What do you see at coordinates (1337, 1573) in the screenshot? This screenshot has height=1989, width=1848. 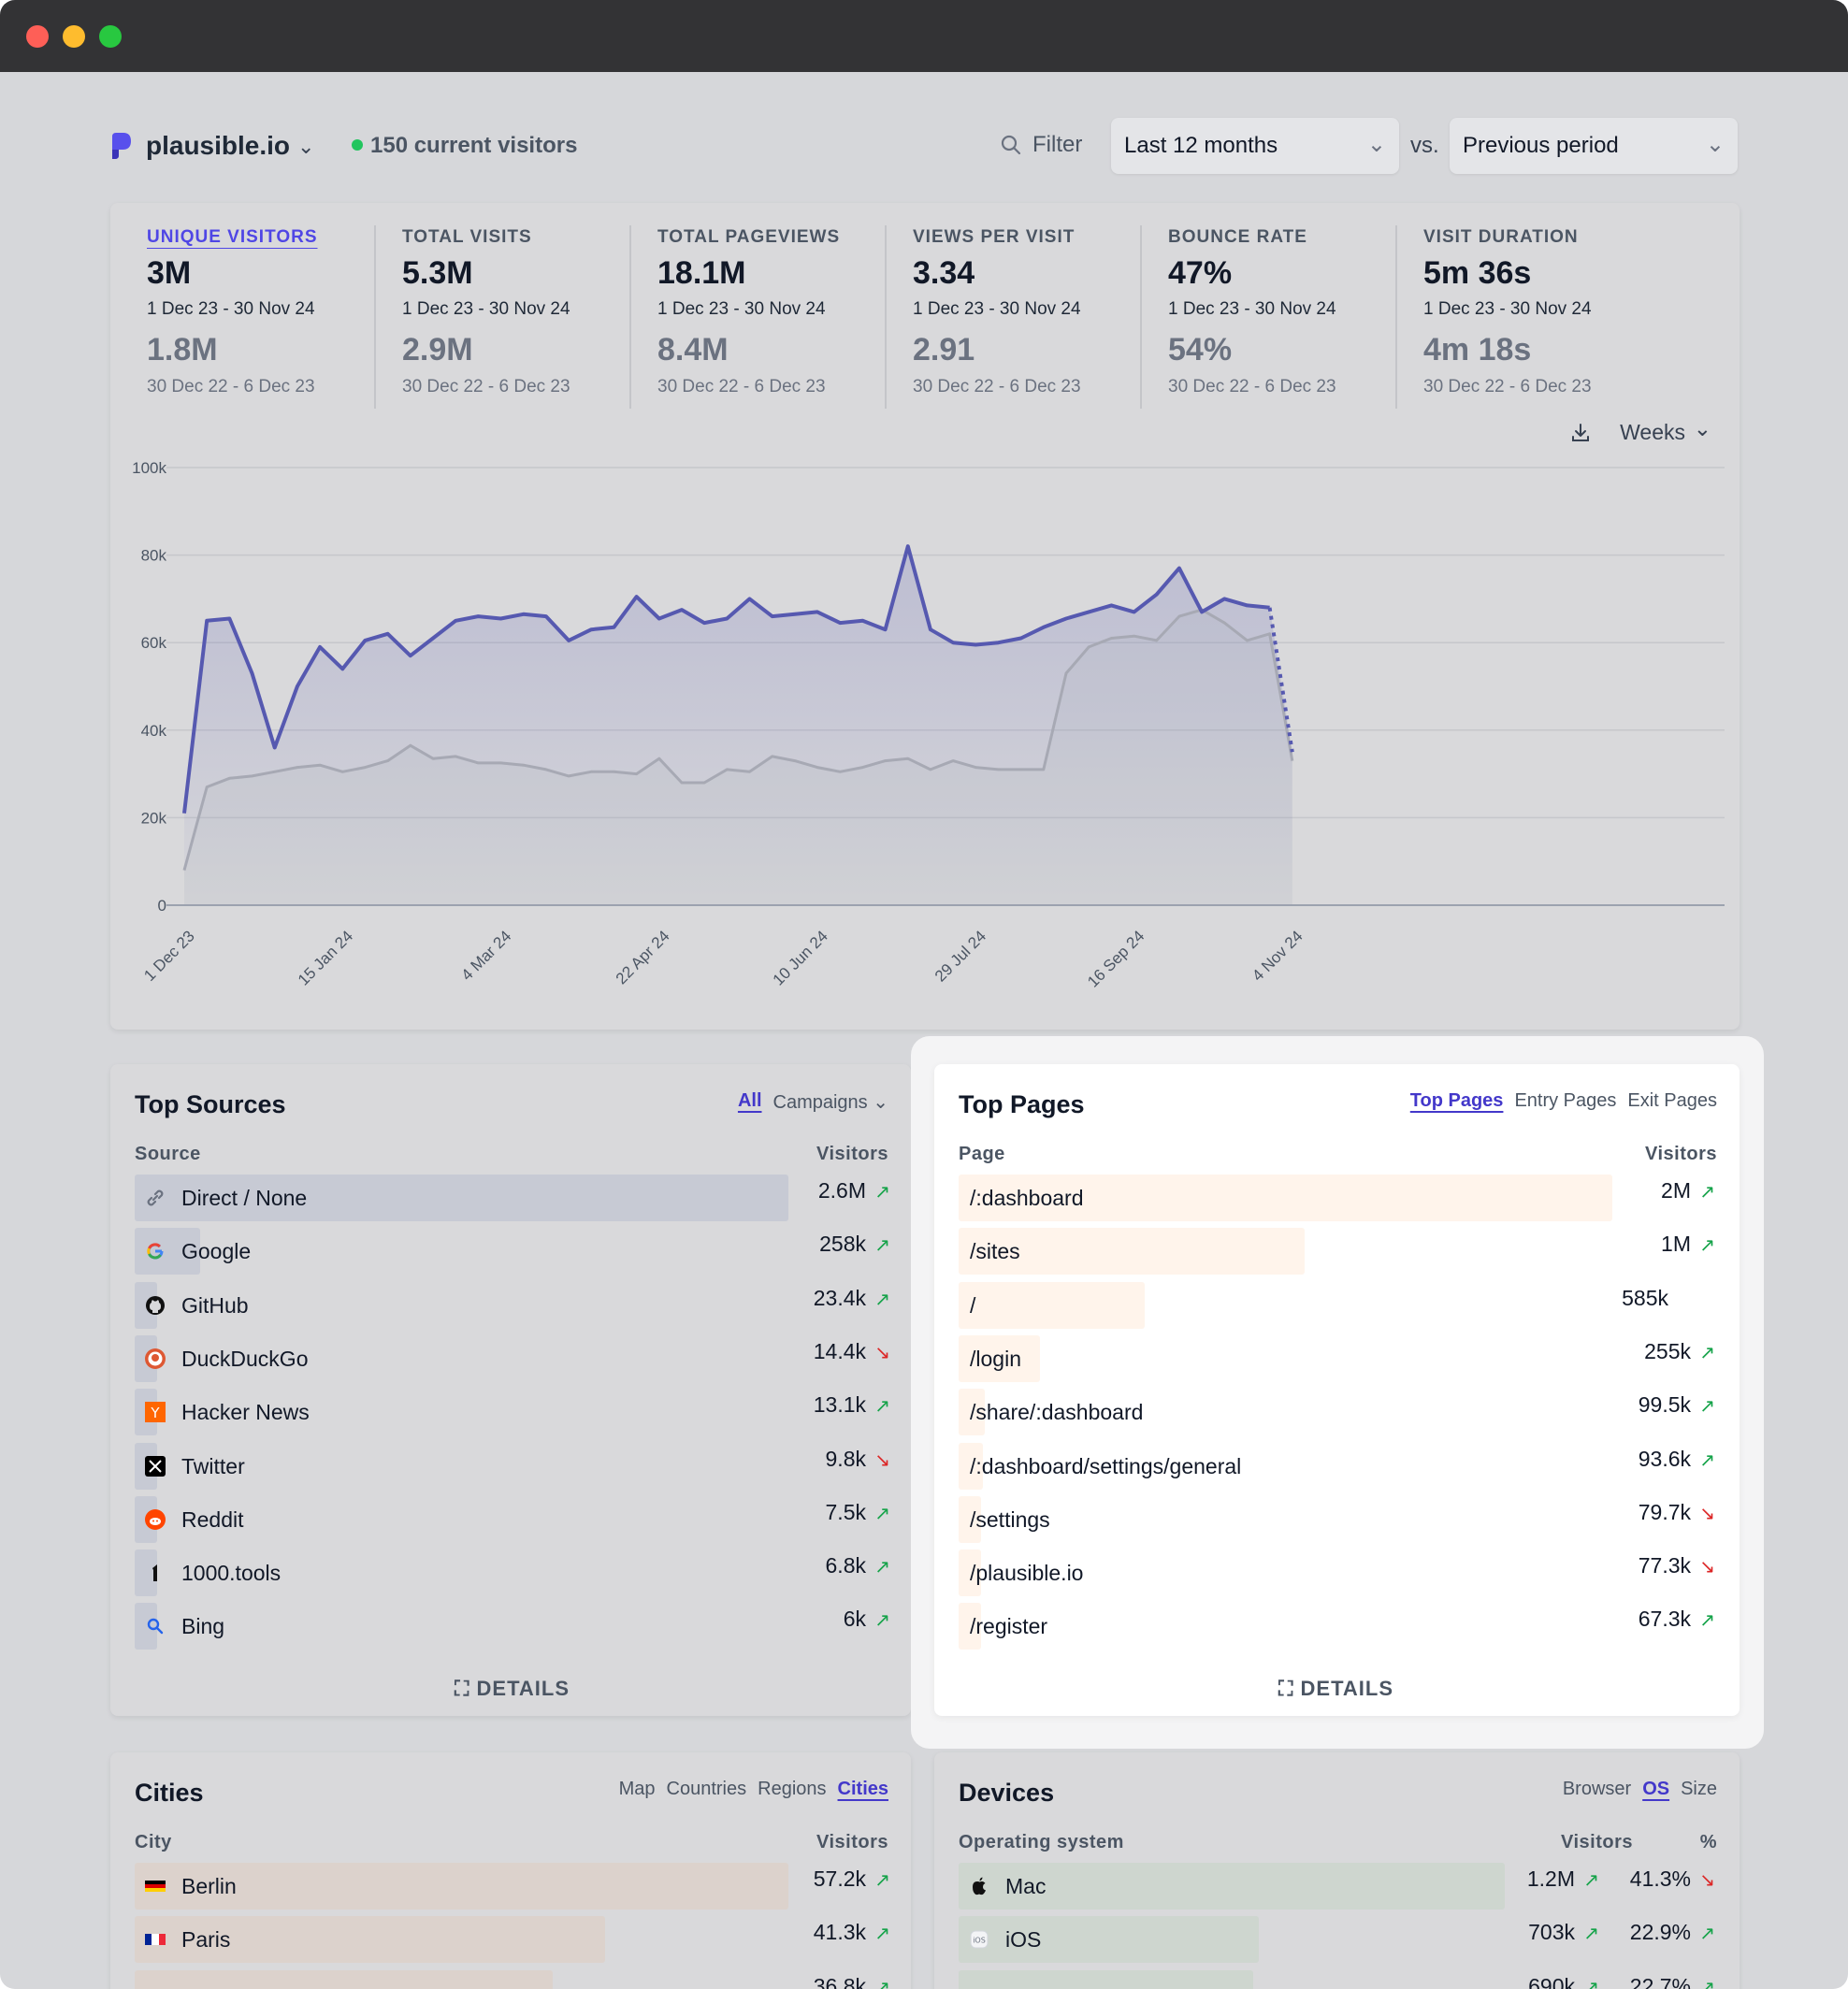 I see `page-row: /plausible.io 77.3k ↘` at bounding box center [1337, 1573].